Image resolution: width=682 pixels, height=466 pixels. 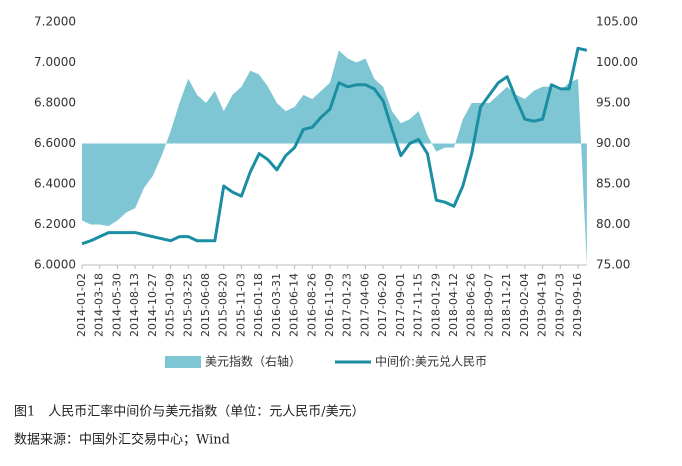 I want to click on x-tick-label: 2019-04-19, so click(x=542, y=305).